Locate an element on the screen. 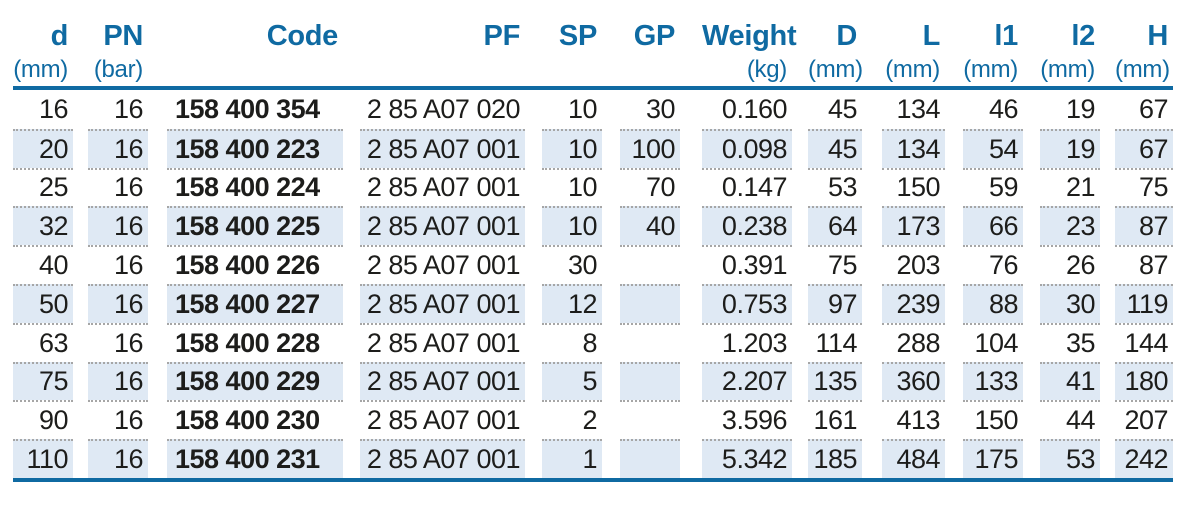  cell-l2: 41 is located at coordinates (1070, 381).